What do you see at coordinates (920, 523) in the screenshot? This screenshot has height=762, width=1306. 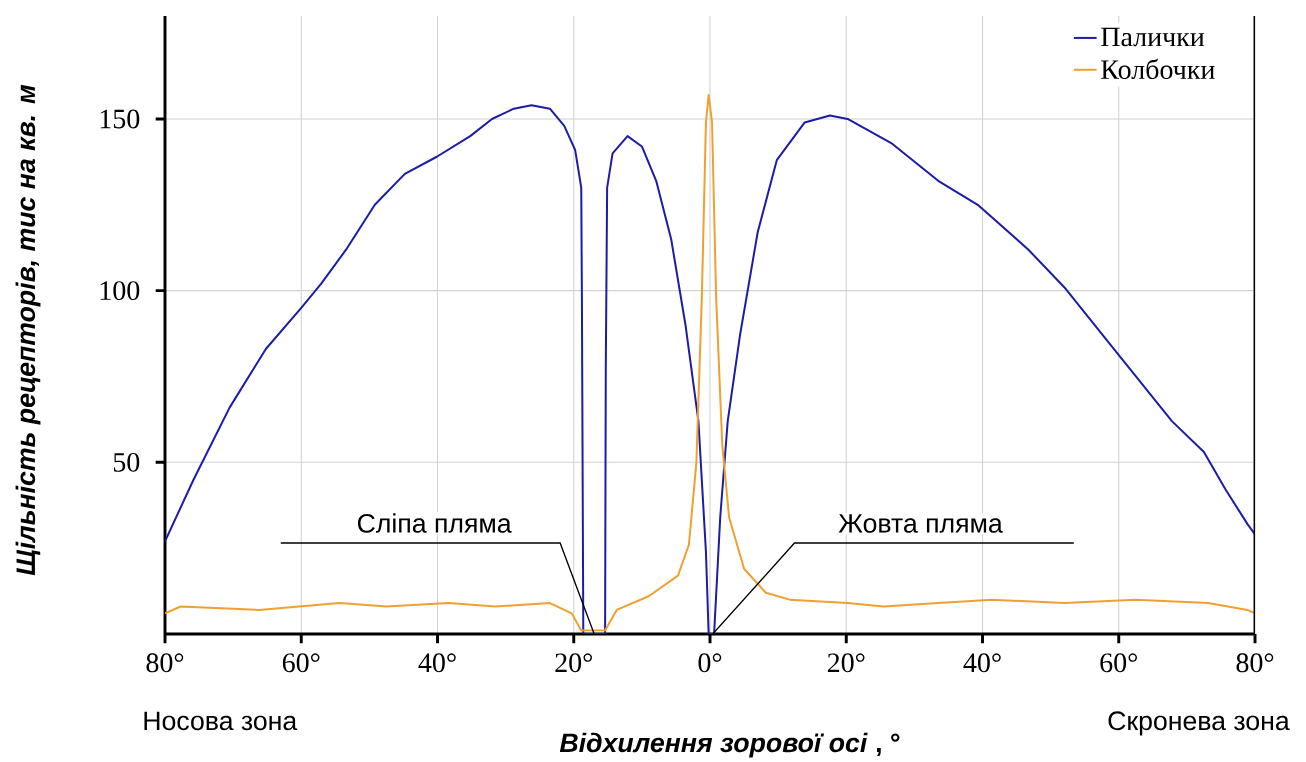 I see `annotation: Жовта пляма` at bounding box center [920, 523].